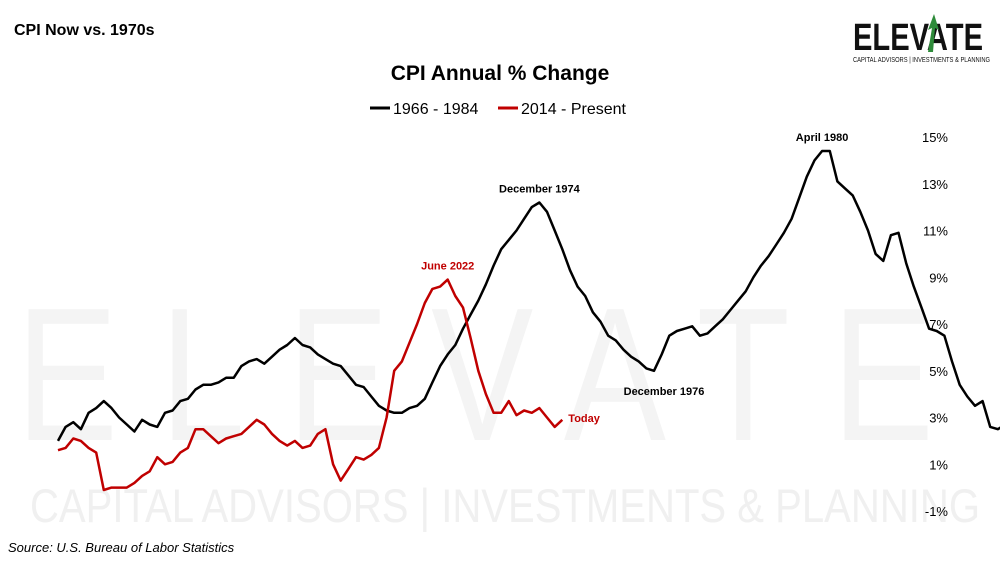  Describe the element at coordinates (447, 267) in the screenshot. I see `annotation-june-2022: June 2022` at that location.